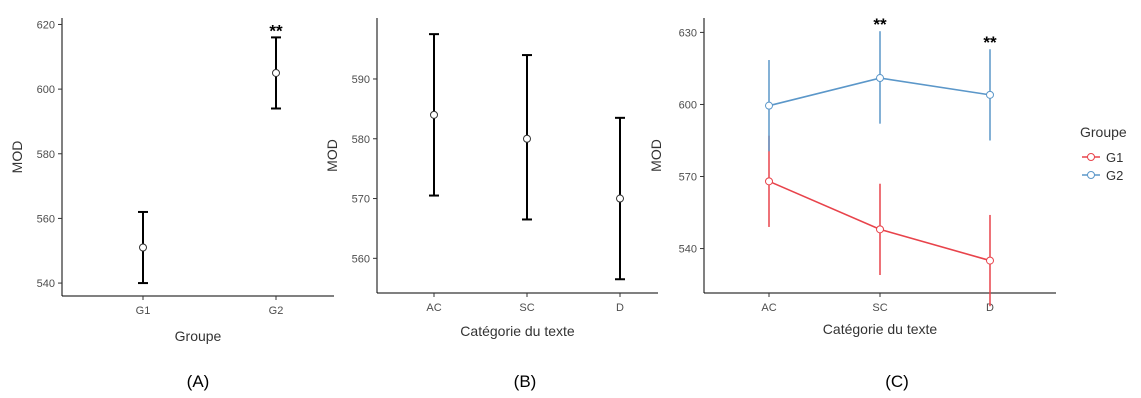 Image resolution: width=1141 pixels, height=398 pixels. I want to click on y-tick-label: 630, so click(688, 33).